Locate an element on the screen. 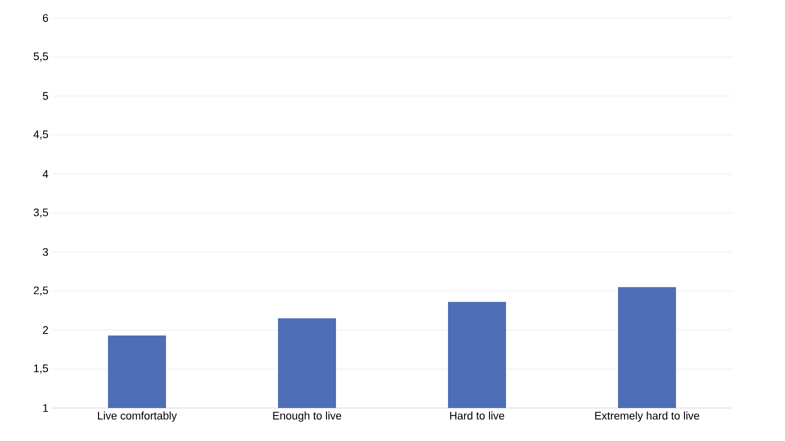  y-tick-label: 5 is located at coordinates (45, 96).